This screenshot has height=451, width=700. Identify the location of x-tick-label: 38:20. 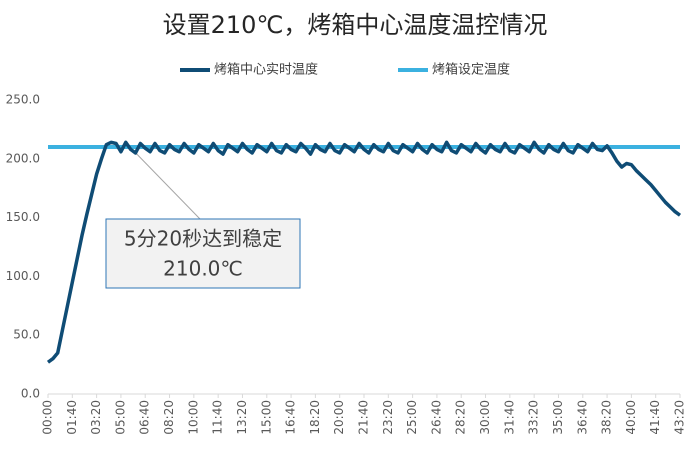
(607, 417).